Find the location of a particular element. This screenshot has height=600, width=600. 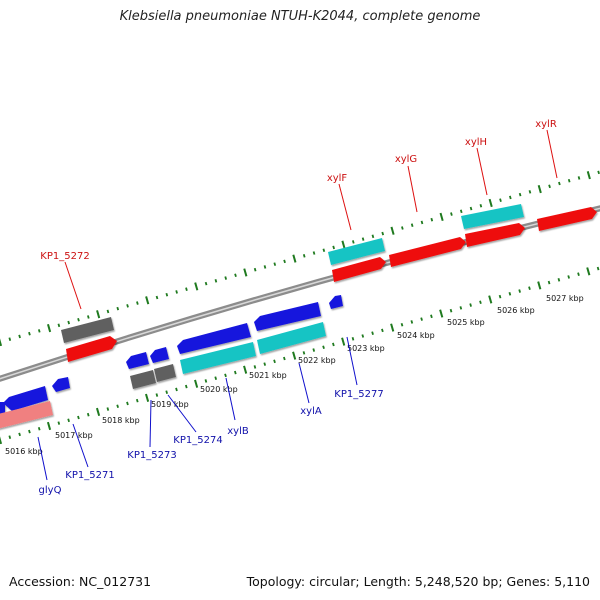

gene-label-xylh: xylH is located at coordinates (476, 142).